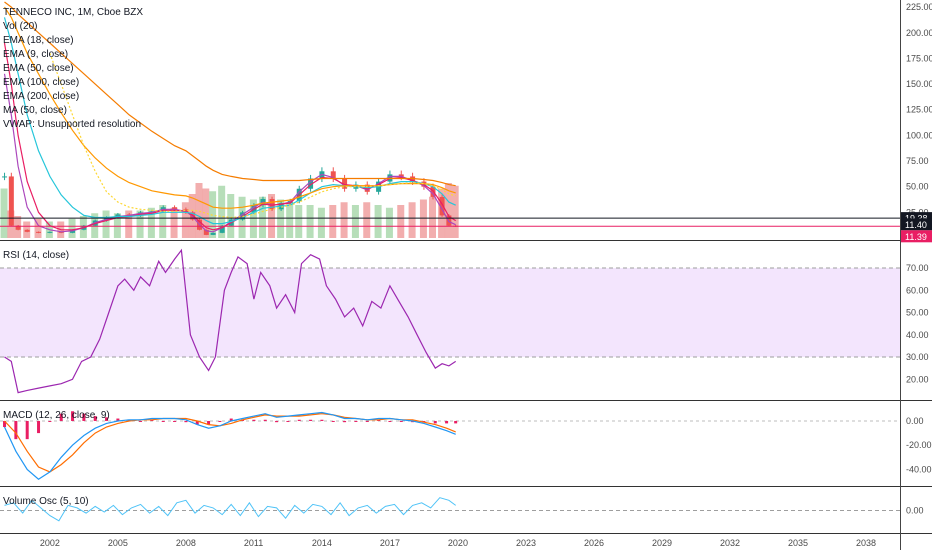 The width and height of the screenshot is (932, 550). I want to click on legend-vol: Vol (20), so click(20, 26).